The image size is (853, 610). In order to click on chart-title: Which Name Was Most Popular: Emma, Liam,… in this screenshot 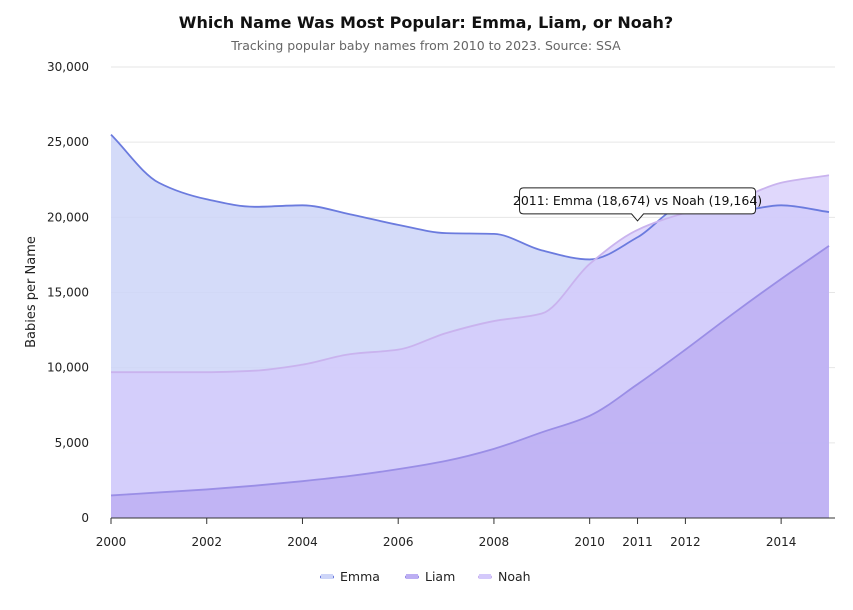, I will do `click(426, 22)`.